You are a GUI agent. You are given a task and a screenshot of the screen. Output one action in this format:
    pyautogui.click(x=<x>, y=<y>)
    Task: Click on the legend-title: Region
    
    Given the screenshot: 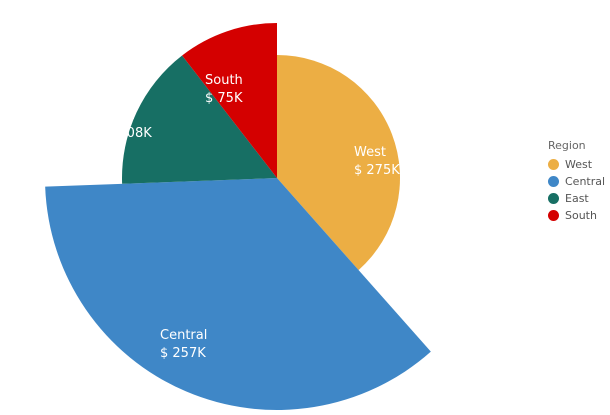 What is the action you would take?
    pyautogui.click(x=567, y=145)
    